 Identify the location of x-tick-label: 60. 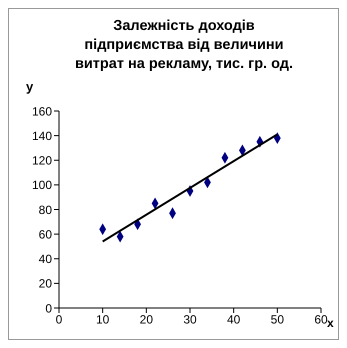
(321, 319).